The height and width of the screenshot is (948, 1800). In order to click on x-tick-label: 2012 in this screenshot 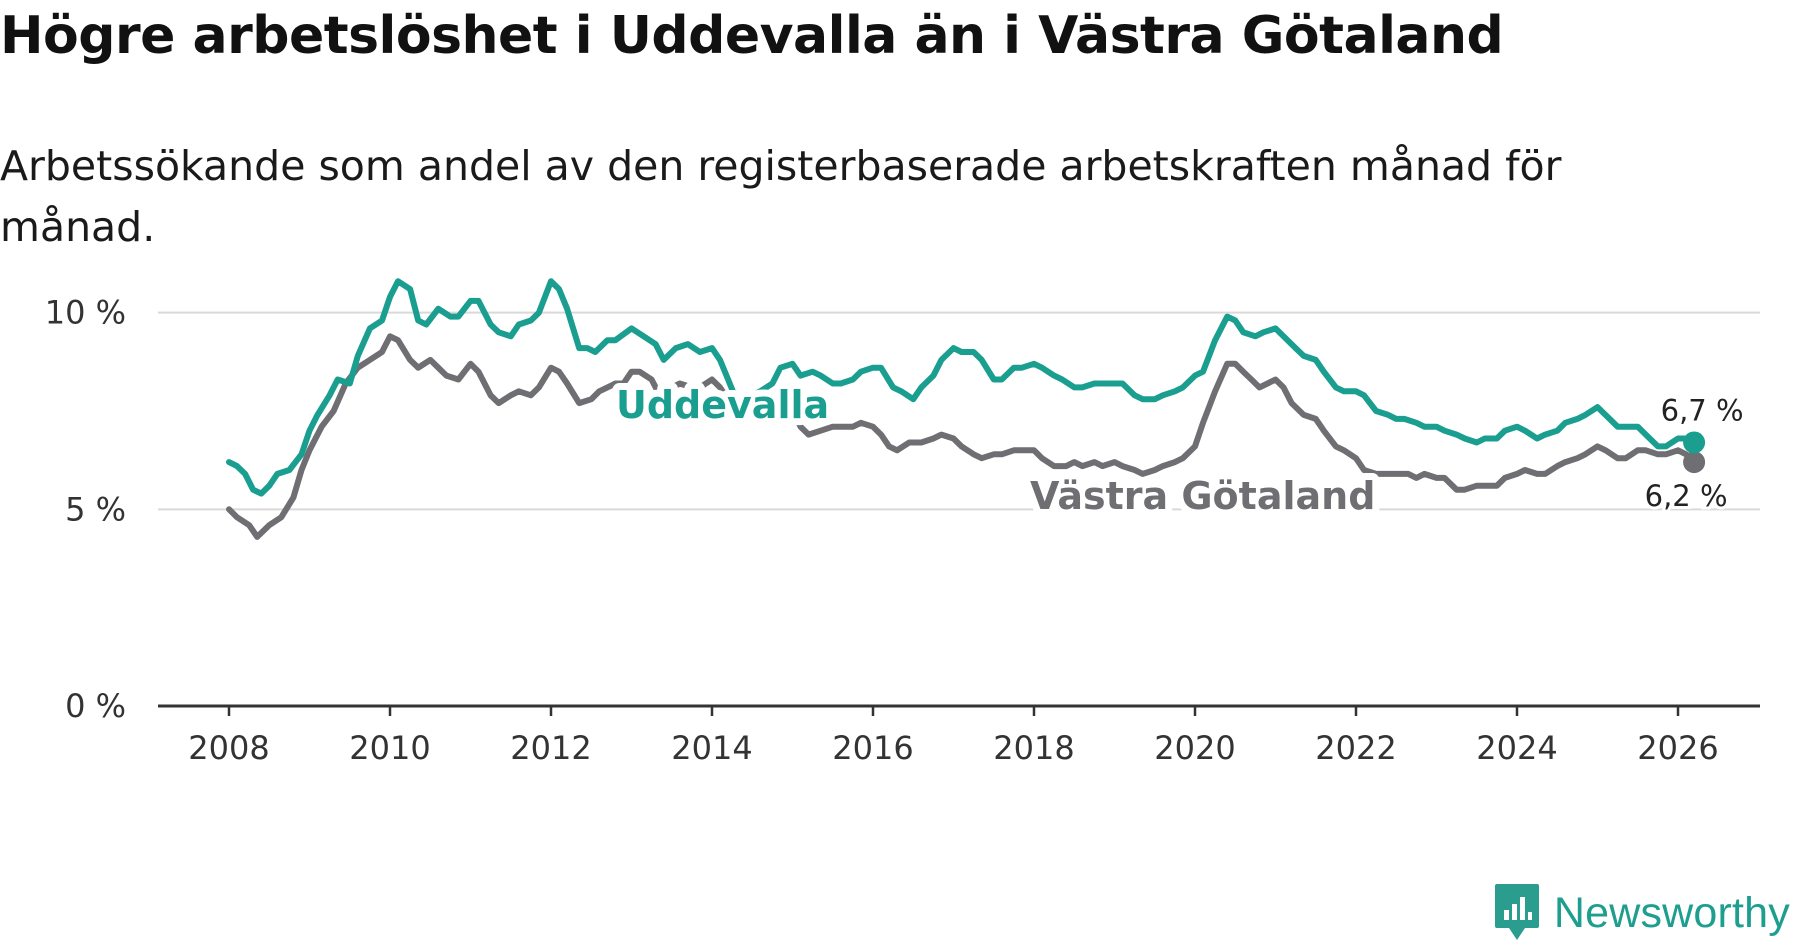, I will do `click(550, 748)`.